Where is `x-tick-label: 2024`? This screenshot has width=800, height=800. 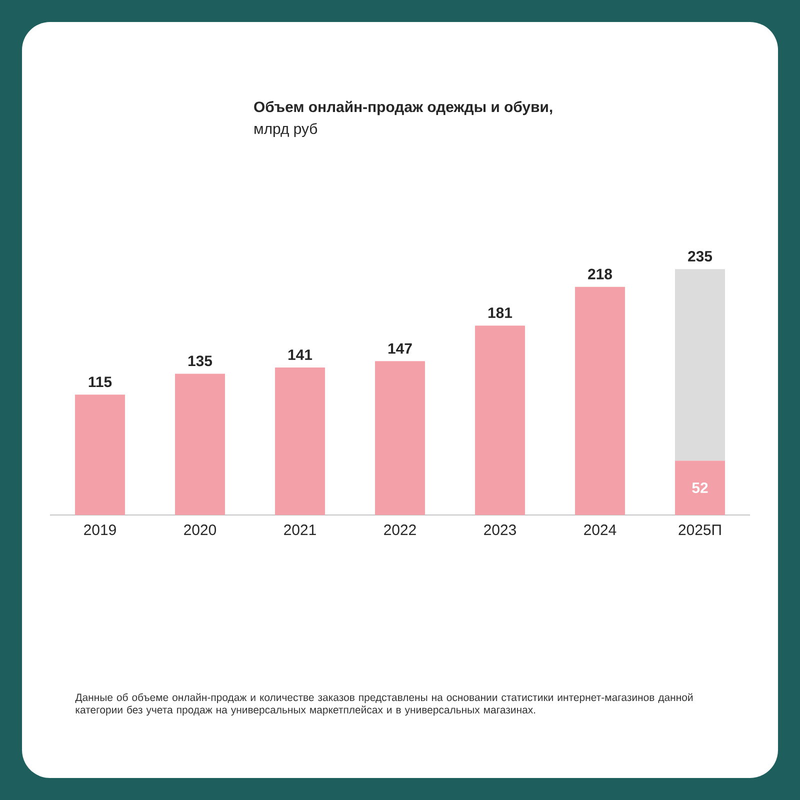
x-tick-label: 2024 is located at coordinates (600, 530).